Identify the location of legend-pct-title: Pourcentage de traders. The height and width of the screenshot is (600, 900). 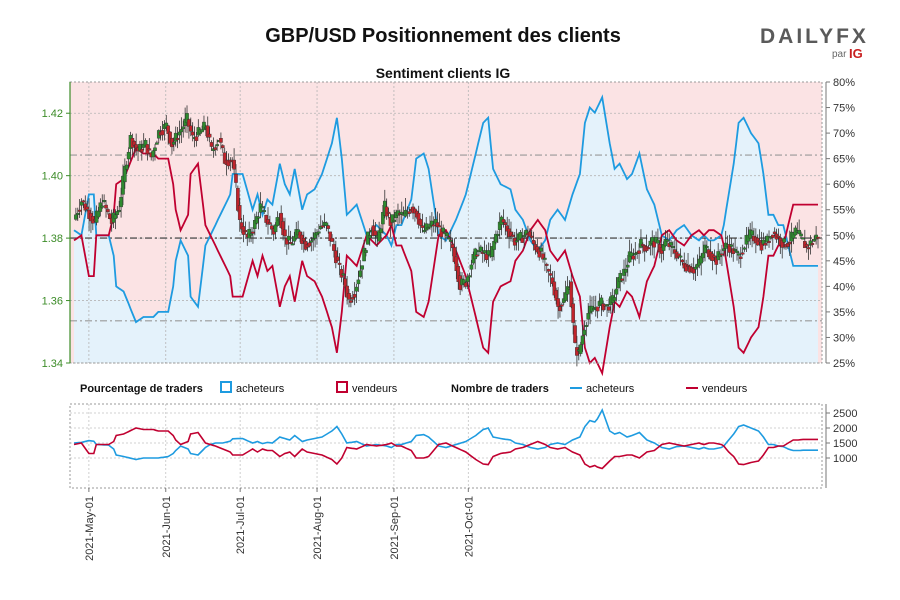
(141, 389).